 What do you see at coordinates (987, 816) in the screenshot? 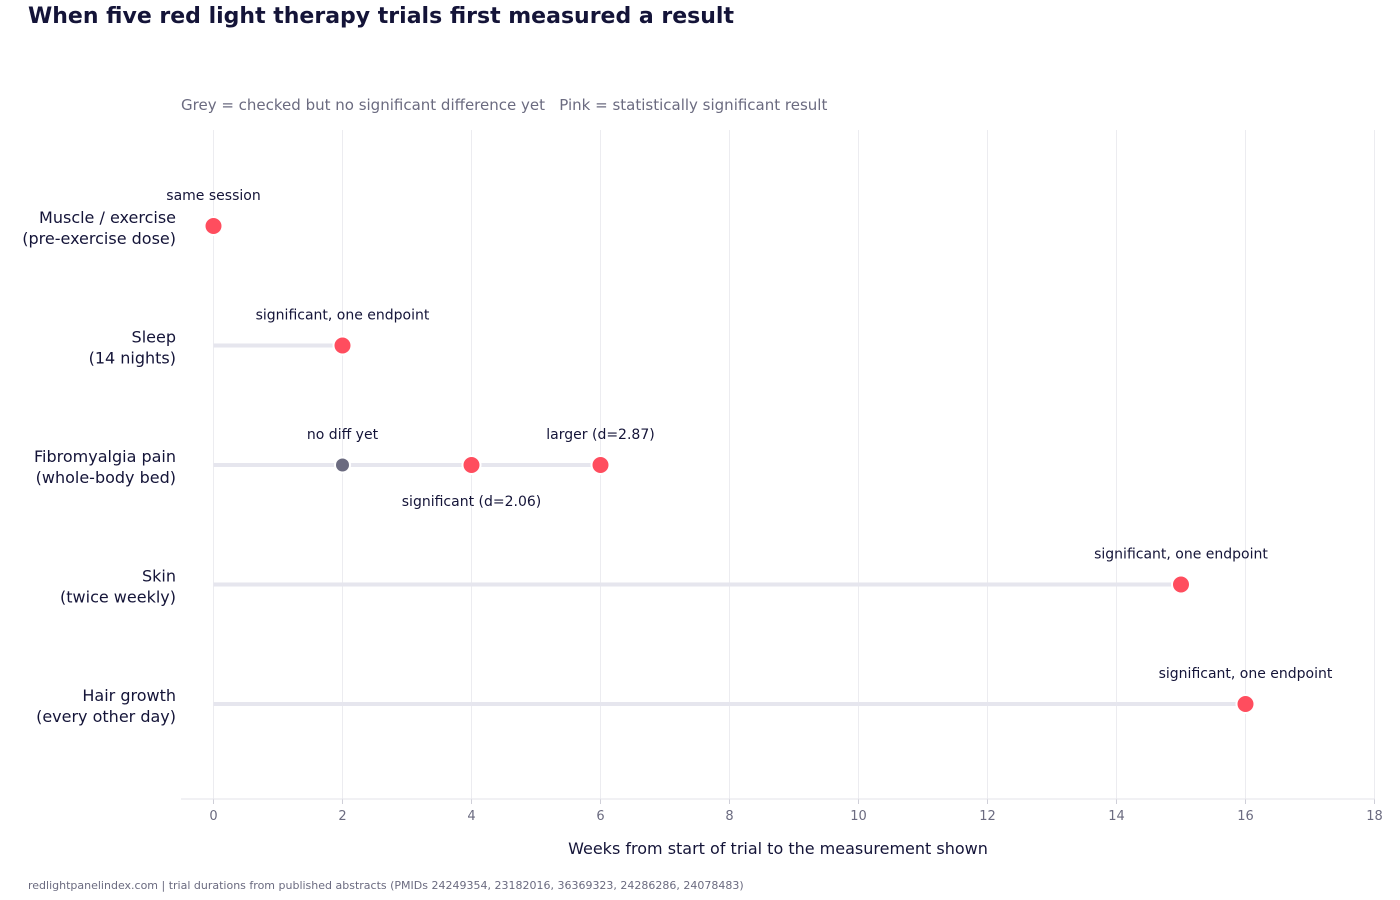
I see `x-tick-label: 12` at bounding box center [987, 816].